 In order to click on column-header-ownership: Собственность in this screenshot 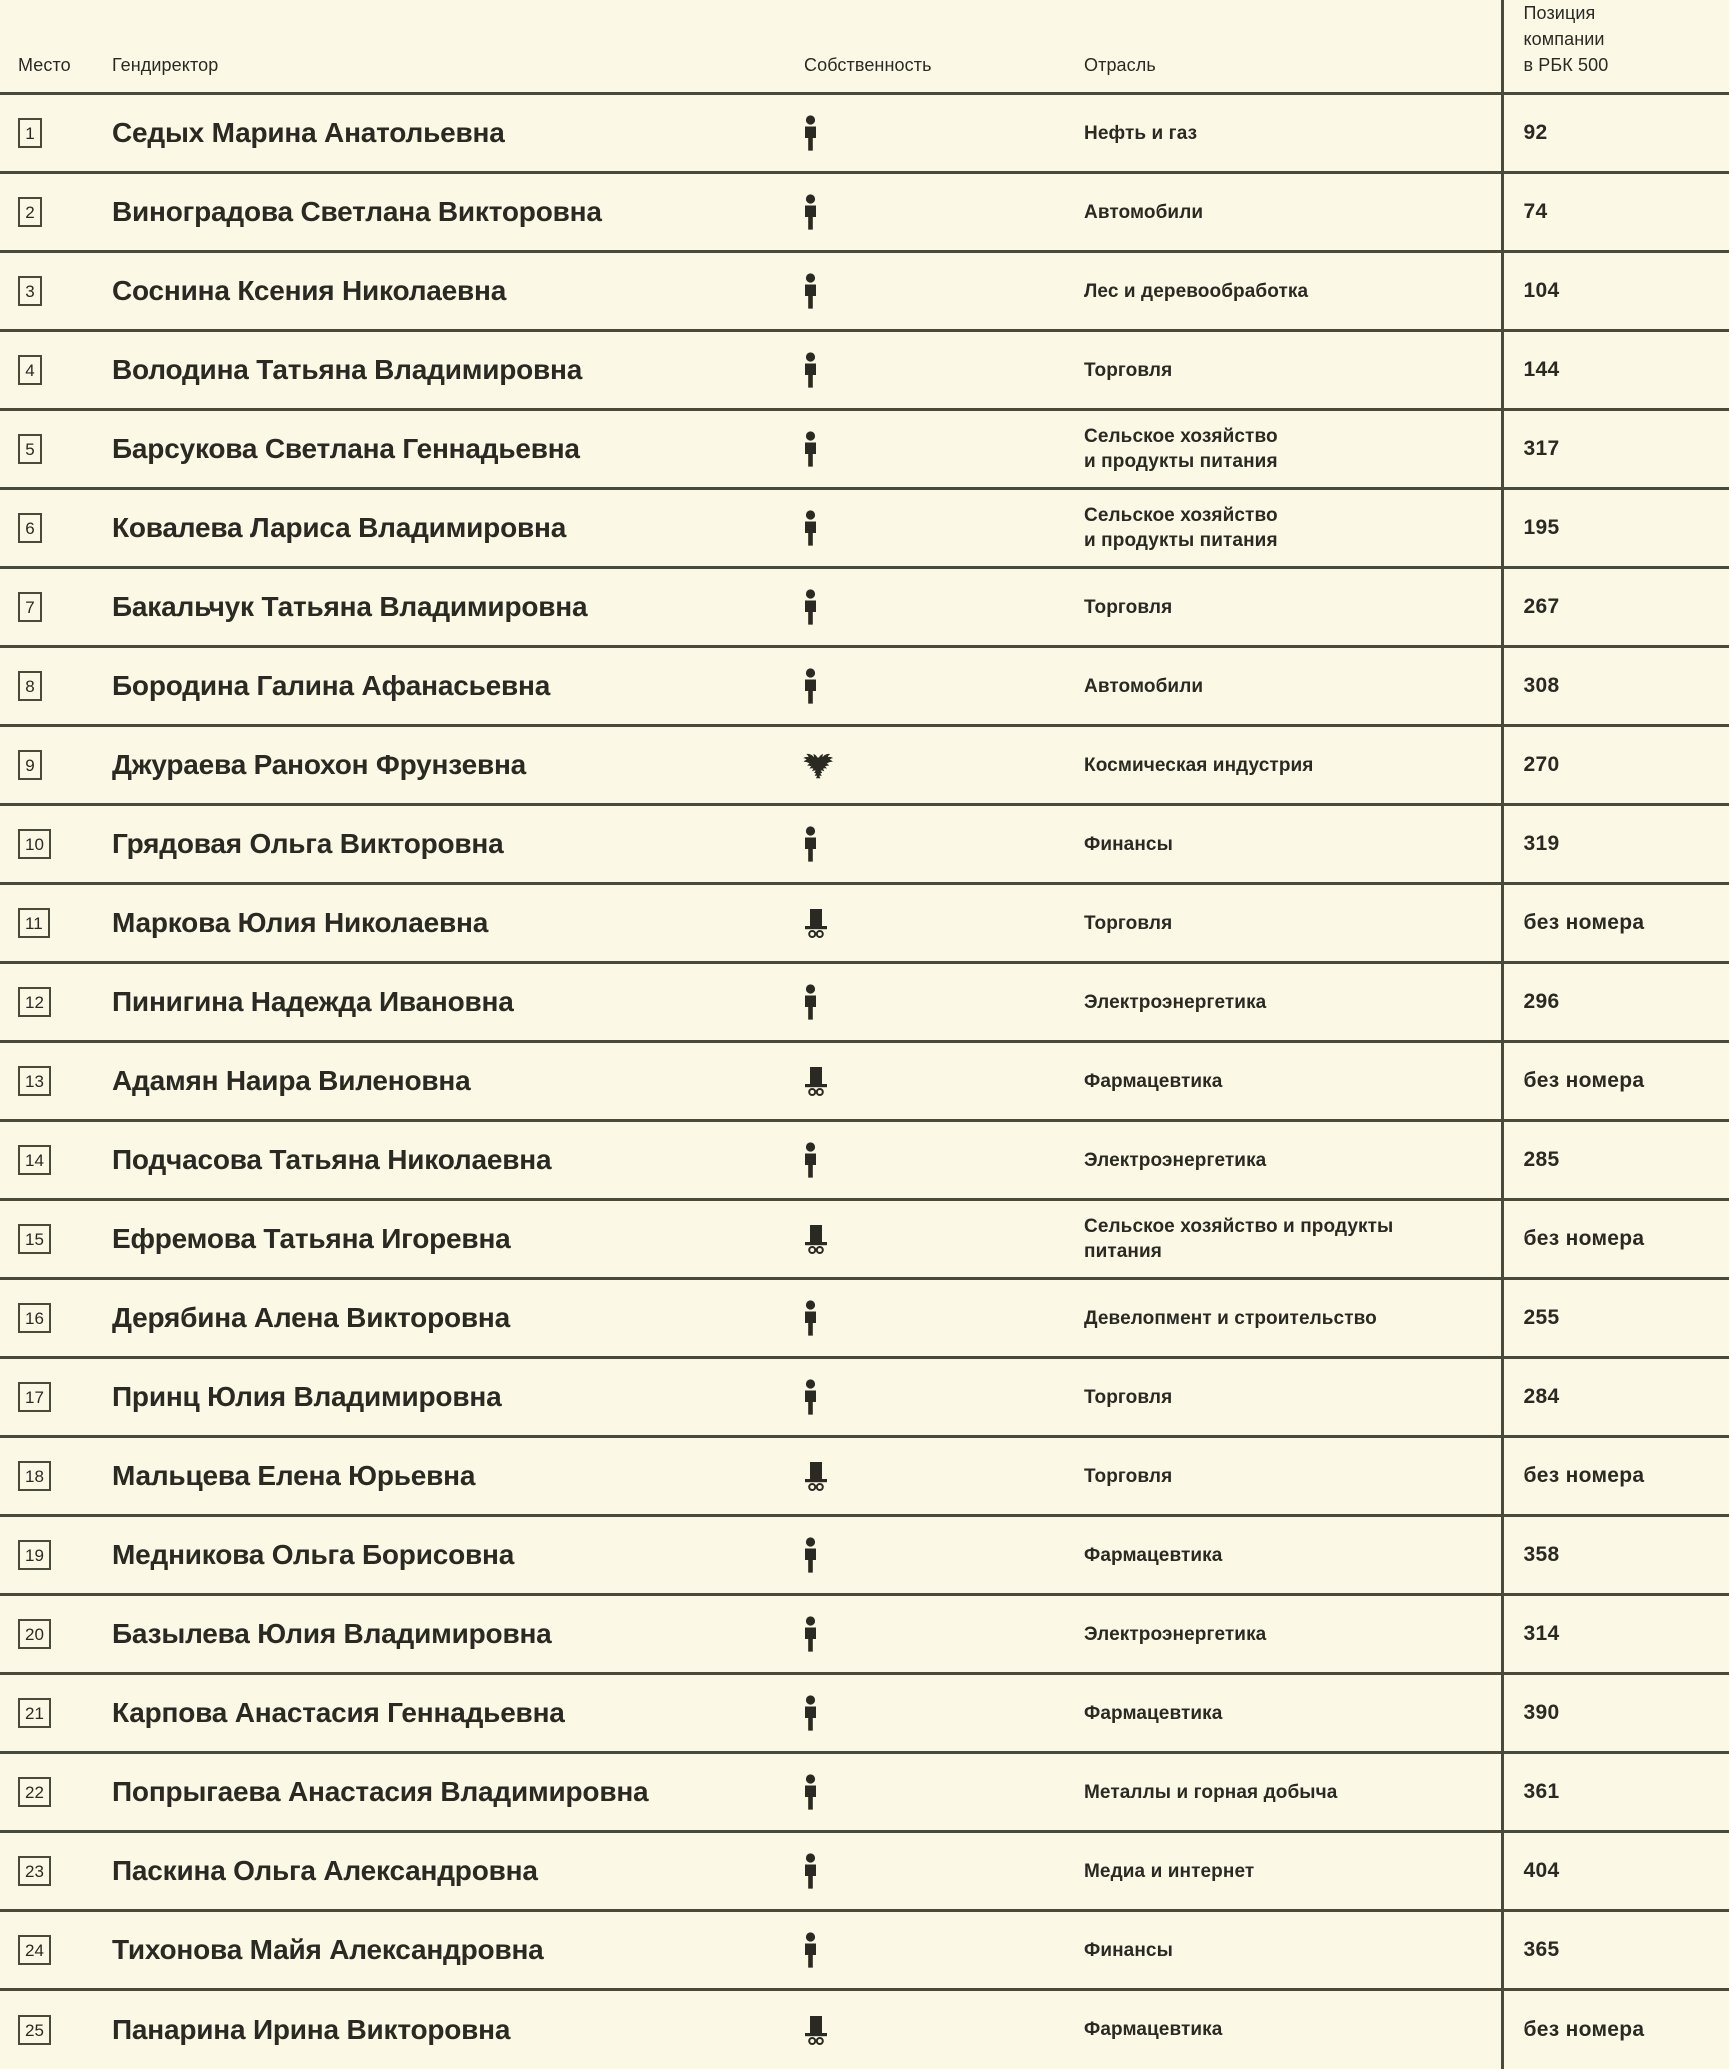, I will do `click(920, 47)`.